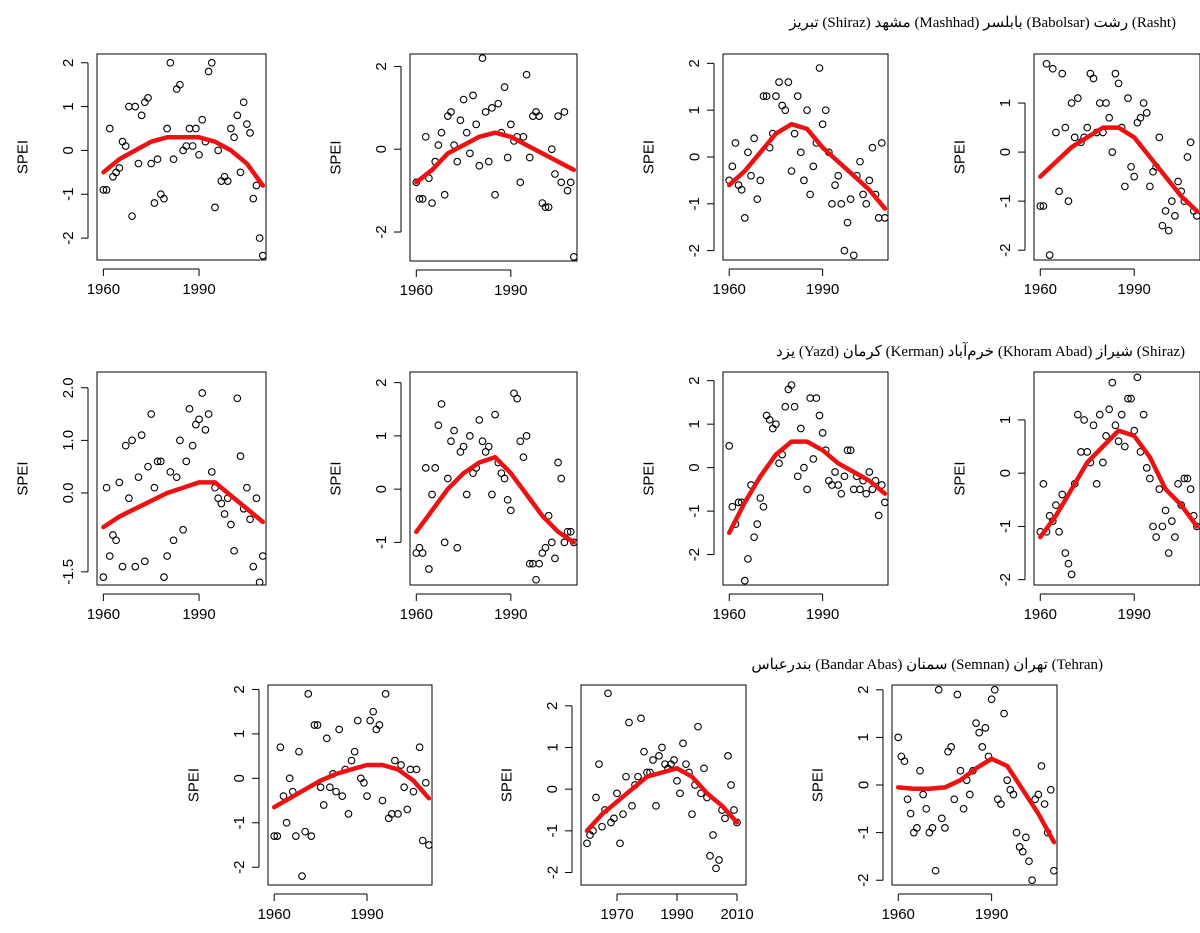  I want to click on x-tick-label: 1960, so click(729, 614).